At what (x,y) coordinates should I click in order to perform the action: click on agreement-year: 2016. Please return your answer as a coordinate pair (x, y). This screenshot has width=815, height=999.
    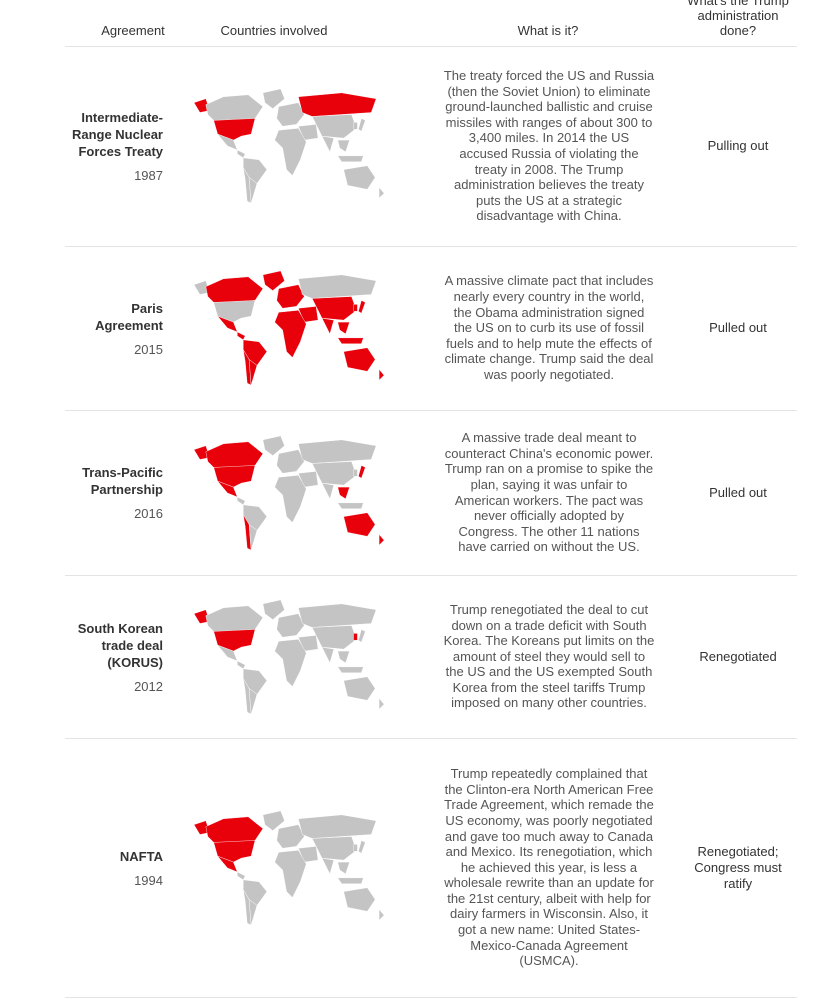
    Looking at the image, I should click on (148, 513).